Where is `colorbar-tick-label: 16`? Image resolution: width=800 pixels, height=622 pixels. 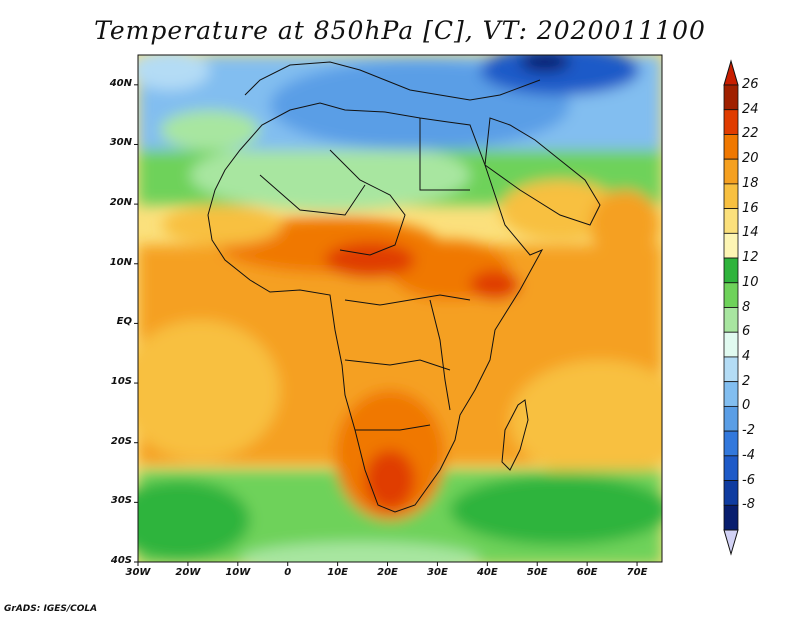 colorbar-tick-label: 16 is located at coordinates (750, 208).